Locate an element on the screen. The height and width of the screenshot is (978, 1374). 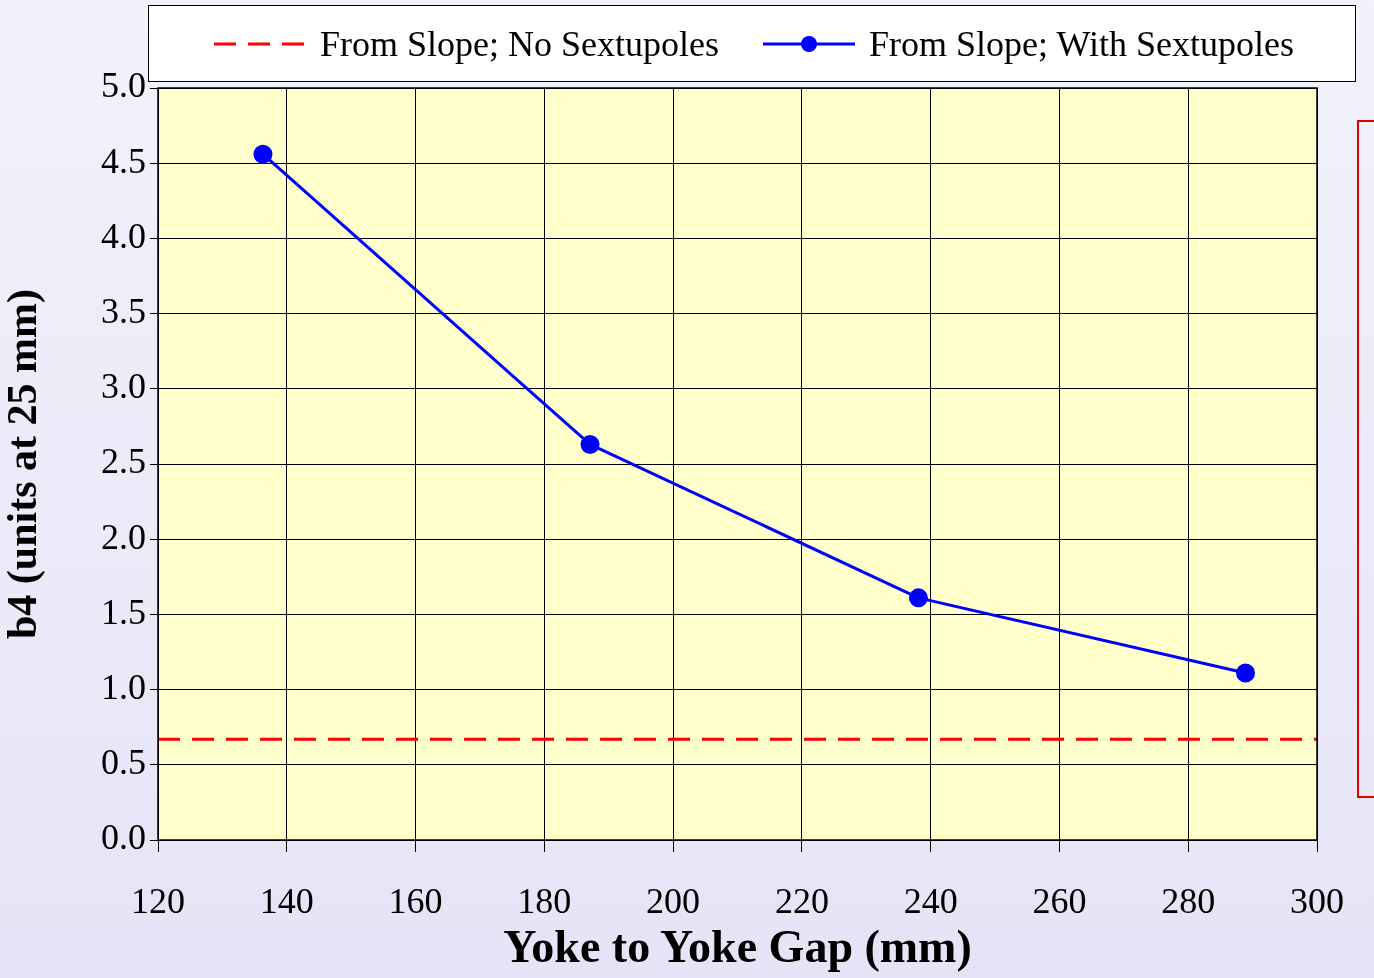
y-axis-title: b4 (units at 25 mm) is located at coordinates (23, 464).